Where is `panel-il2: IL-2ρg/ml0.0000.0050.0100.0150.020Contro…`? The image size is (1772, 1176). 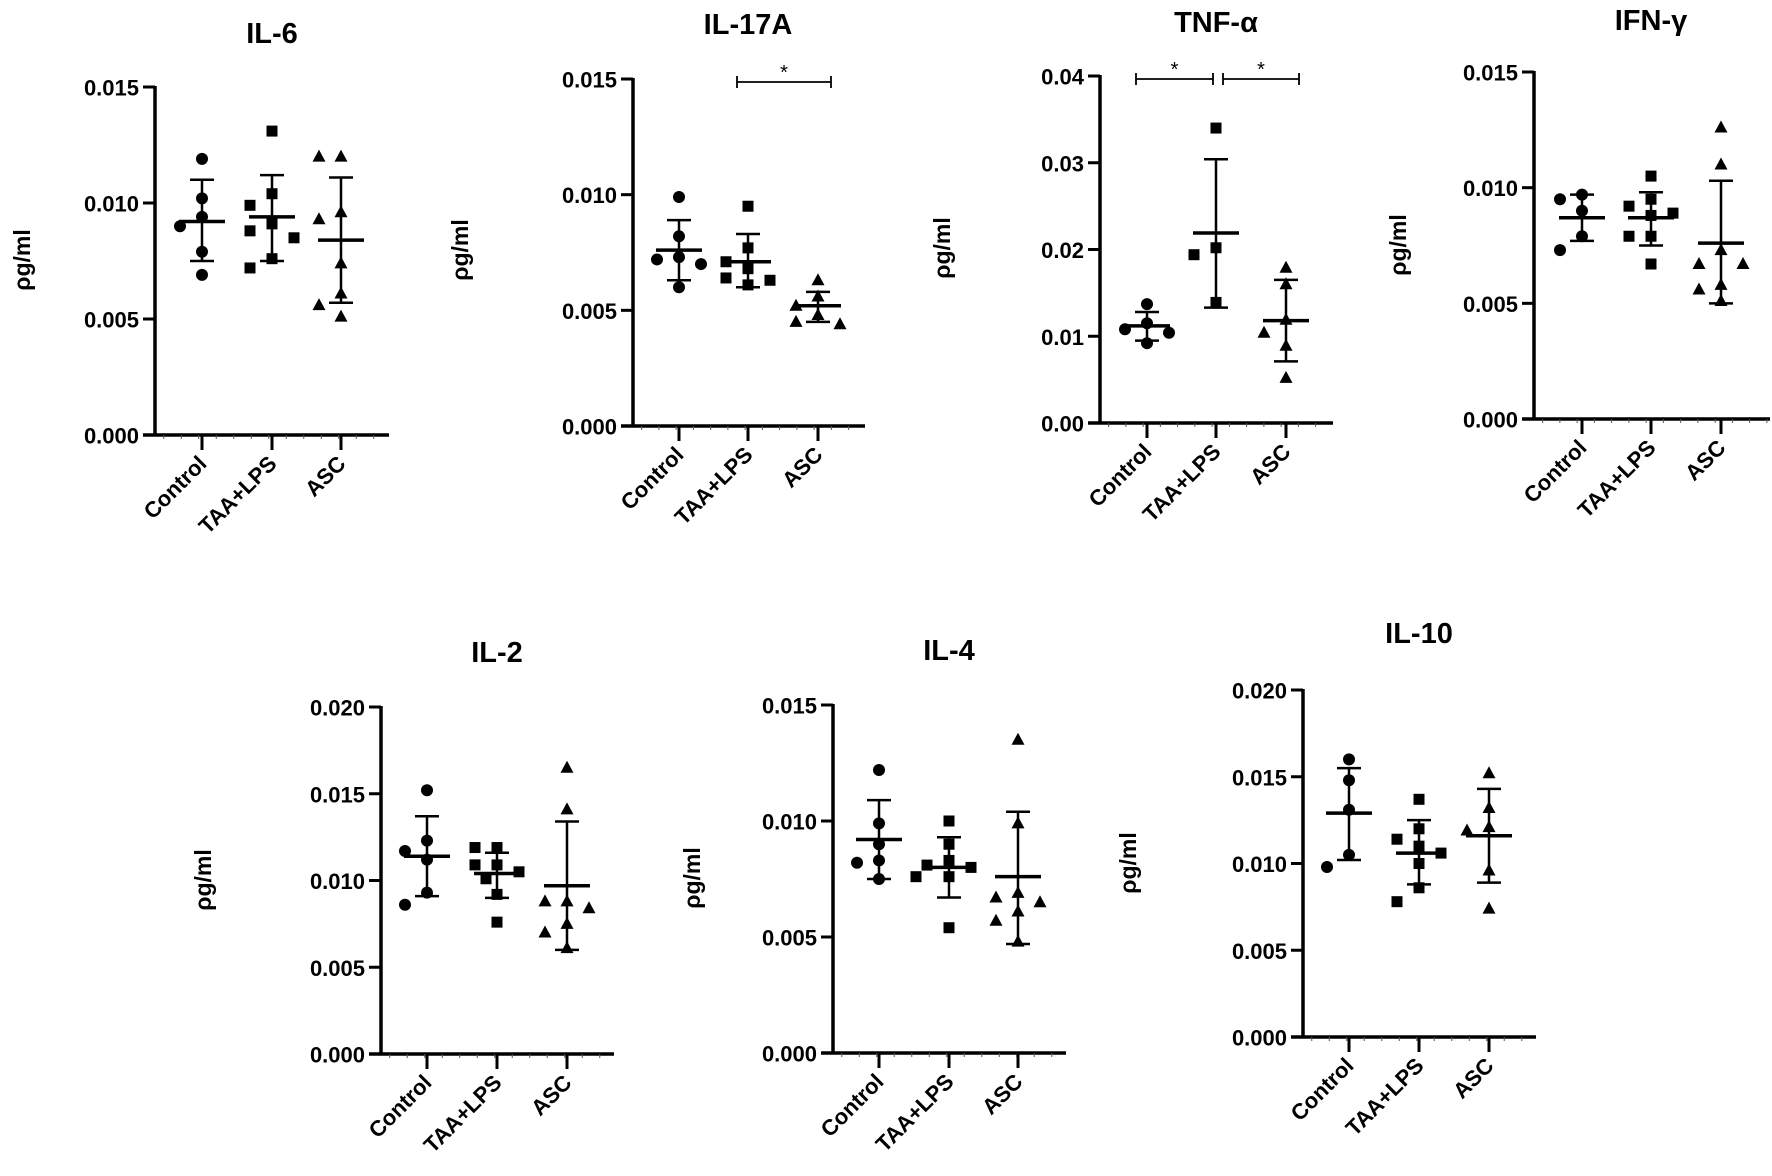
panel-il2: IL-2ρg/ml0.0000.0050.0100.0150.020Contro… is located at coordinates (402, 897).